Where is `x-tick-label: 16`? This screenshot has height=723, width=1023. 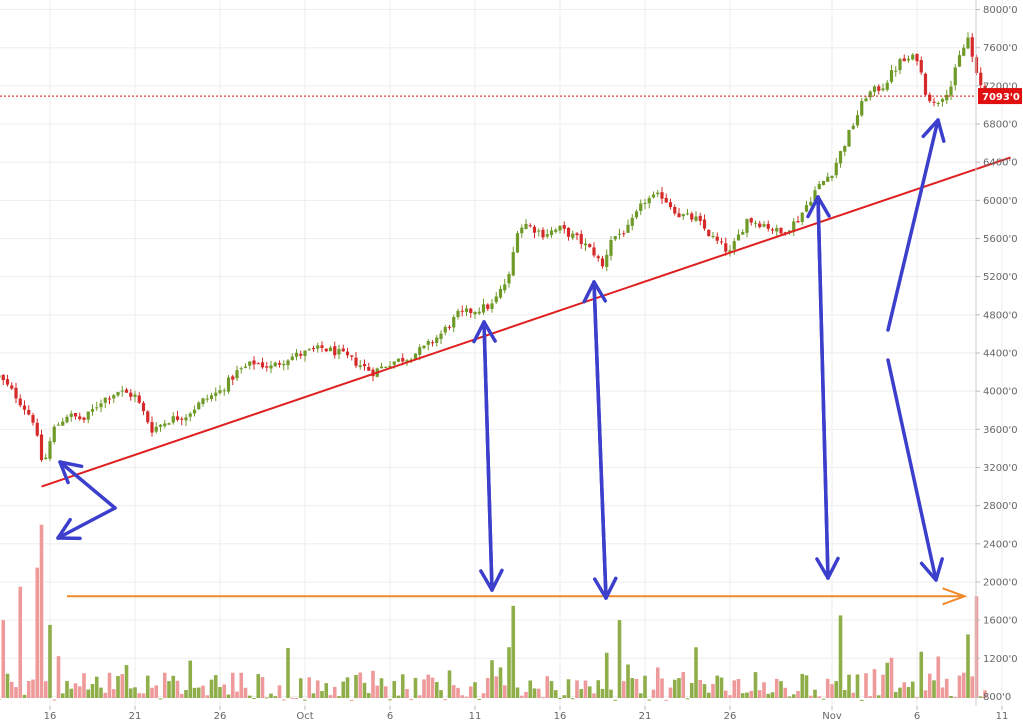 x-tick-label: 16 is located at coordinates (560, 716).